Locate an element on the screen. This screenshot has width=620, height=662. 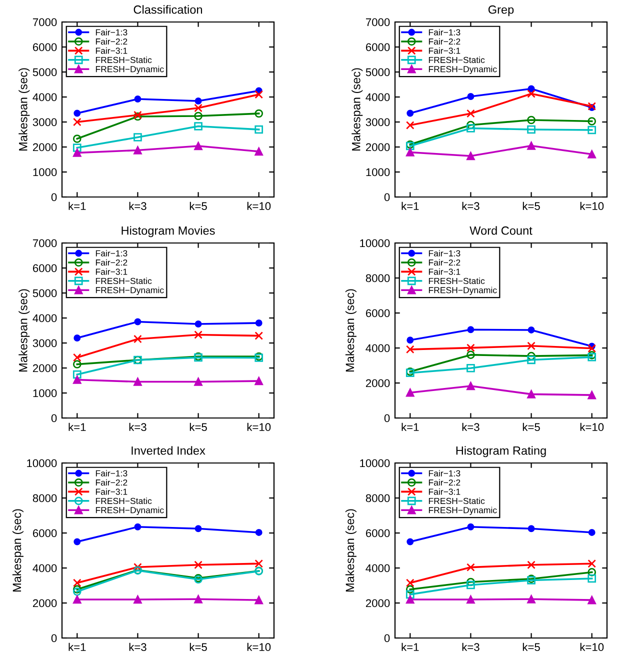
chart-title: Classification is located at coordinates (168, 9).